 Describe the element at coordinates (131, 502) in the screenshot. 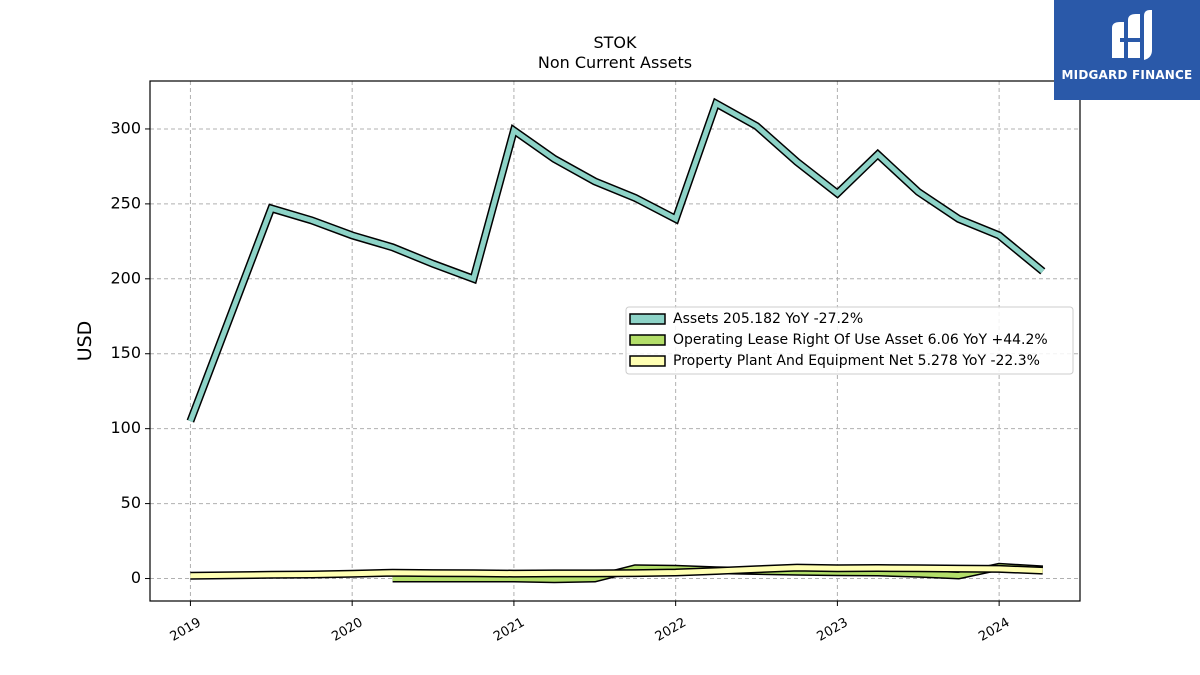

I see `y-tick-label: 50` at that location.